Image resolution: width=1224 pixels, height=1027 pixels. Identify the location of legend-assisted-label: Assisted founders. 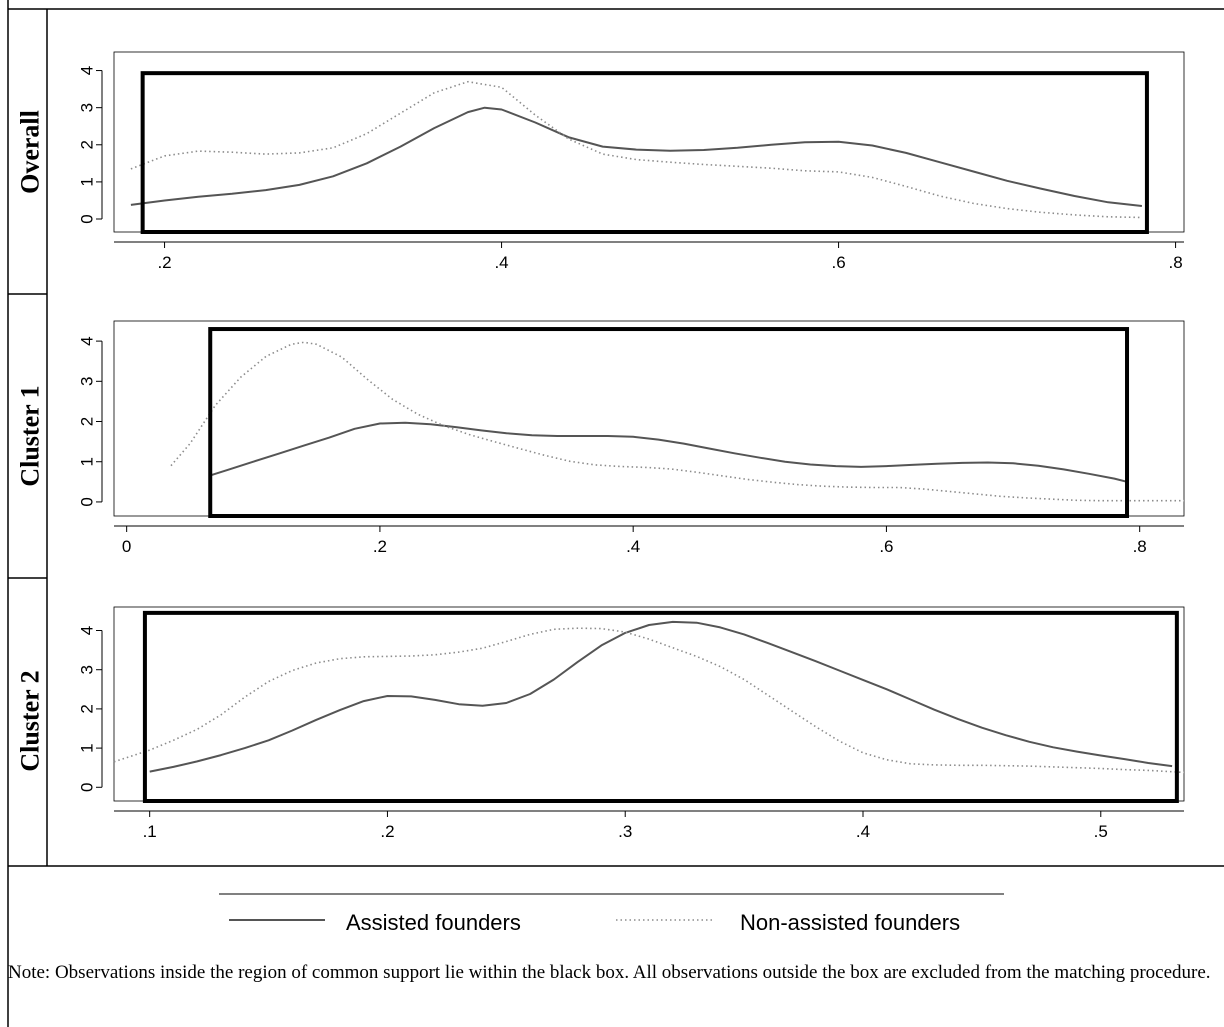
(433, 922).